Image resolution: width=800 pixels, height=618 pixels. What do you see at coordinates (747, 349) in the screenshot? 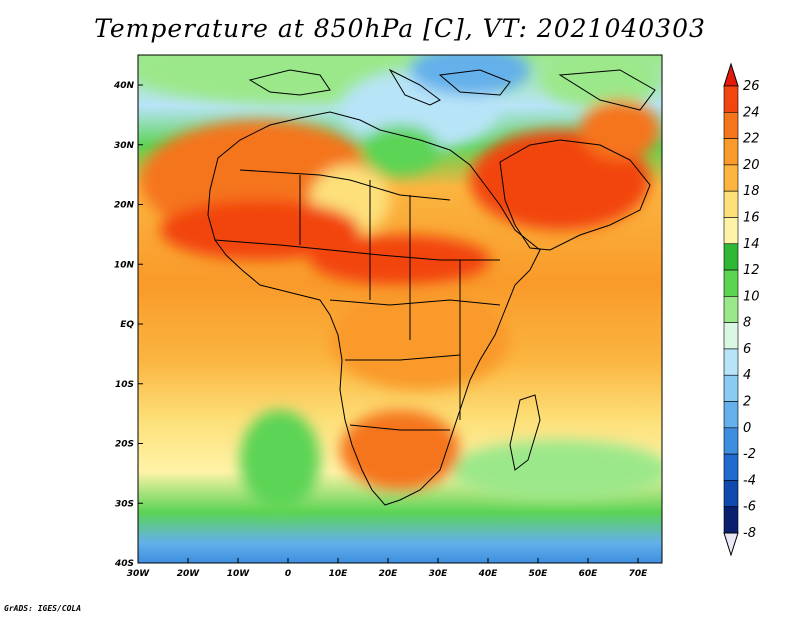
I see `colorbar-label: 6` at bounding box center [747, 349].